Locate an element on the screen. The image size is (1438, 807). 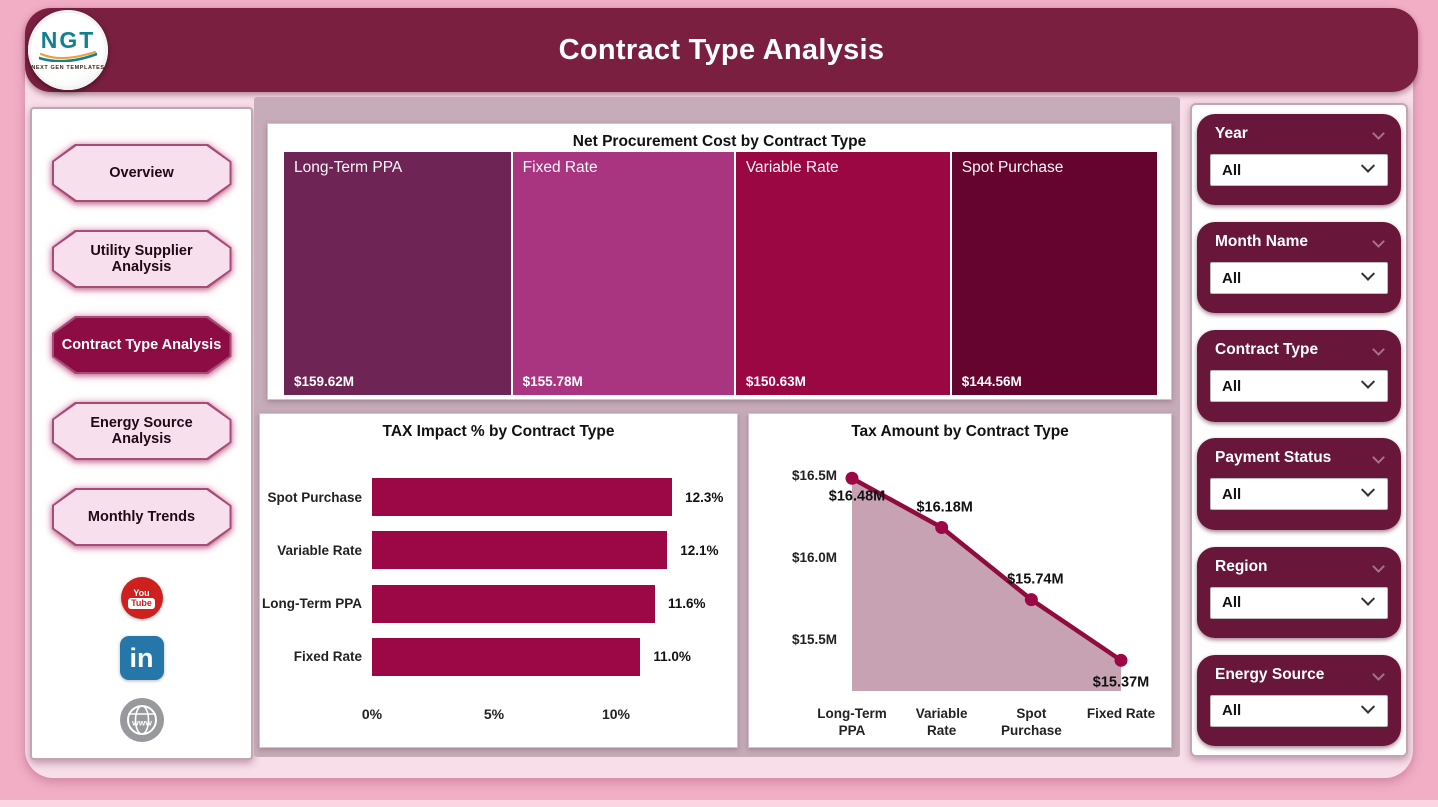
bar-row: Fixed Rate 11.0% is located at coordinates (498, 656).